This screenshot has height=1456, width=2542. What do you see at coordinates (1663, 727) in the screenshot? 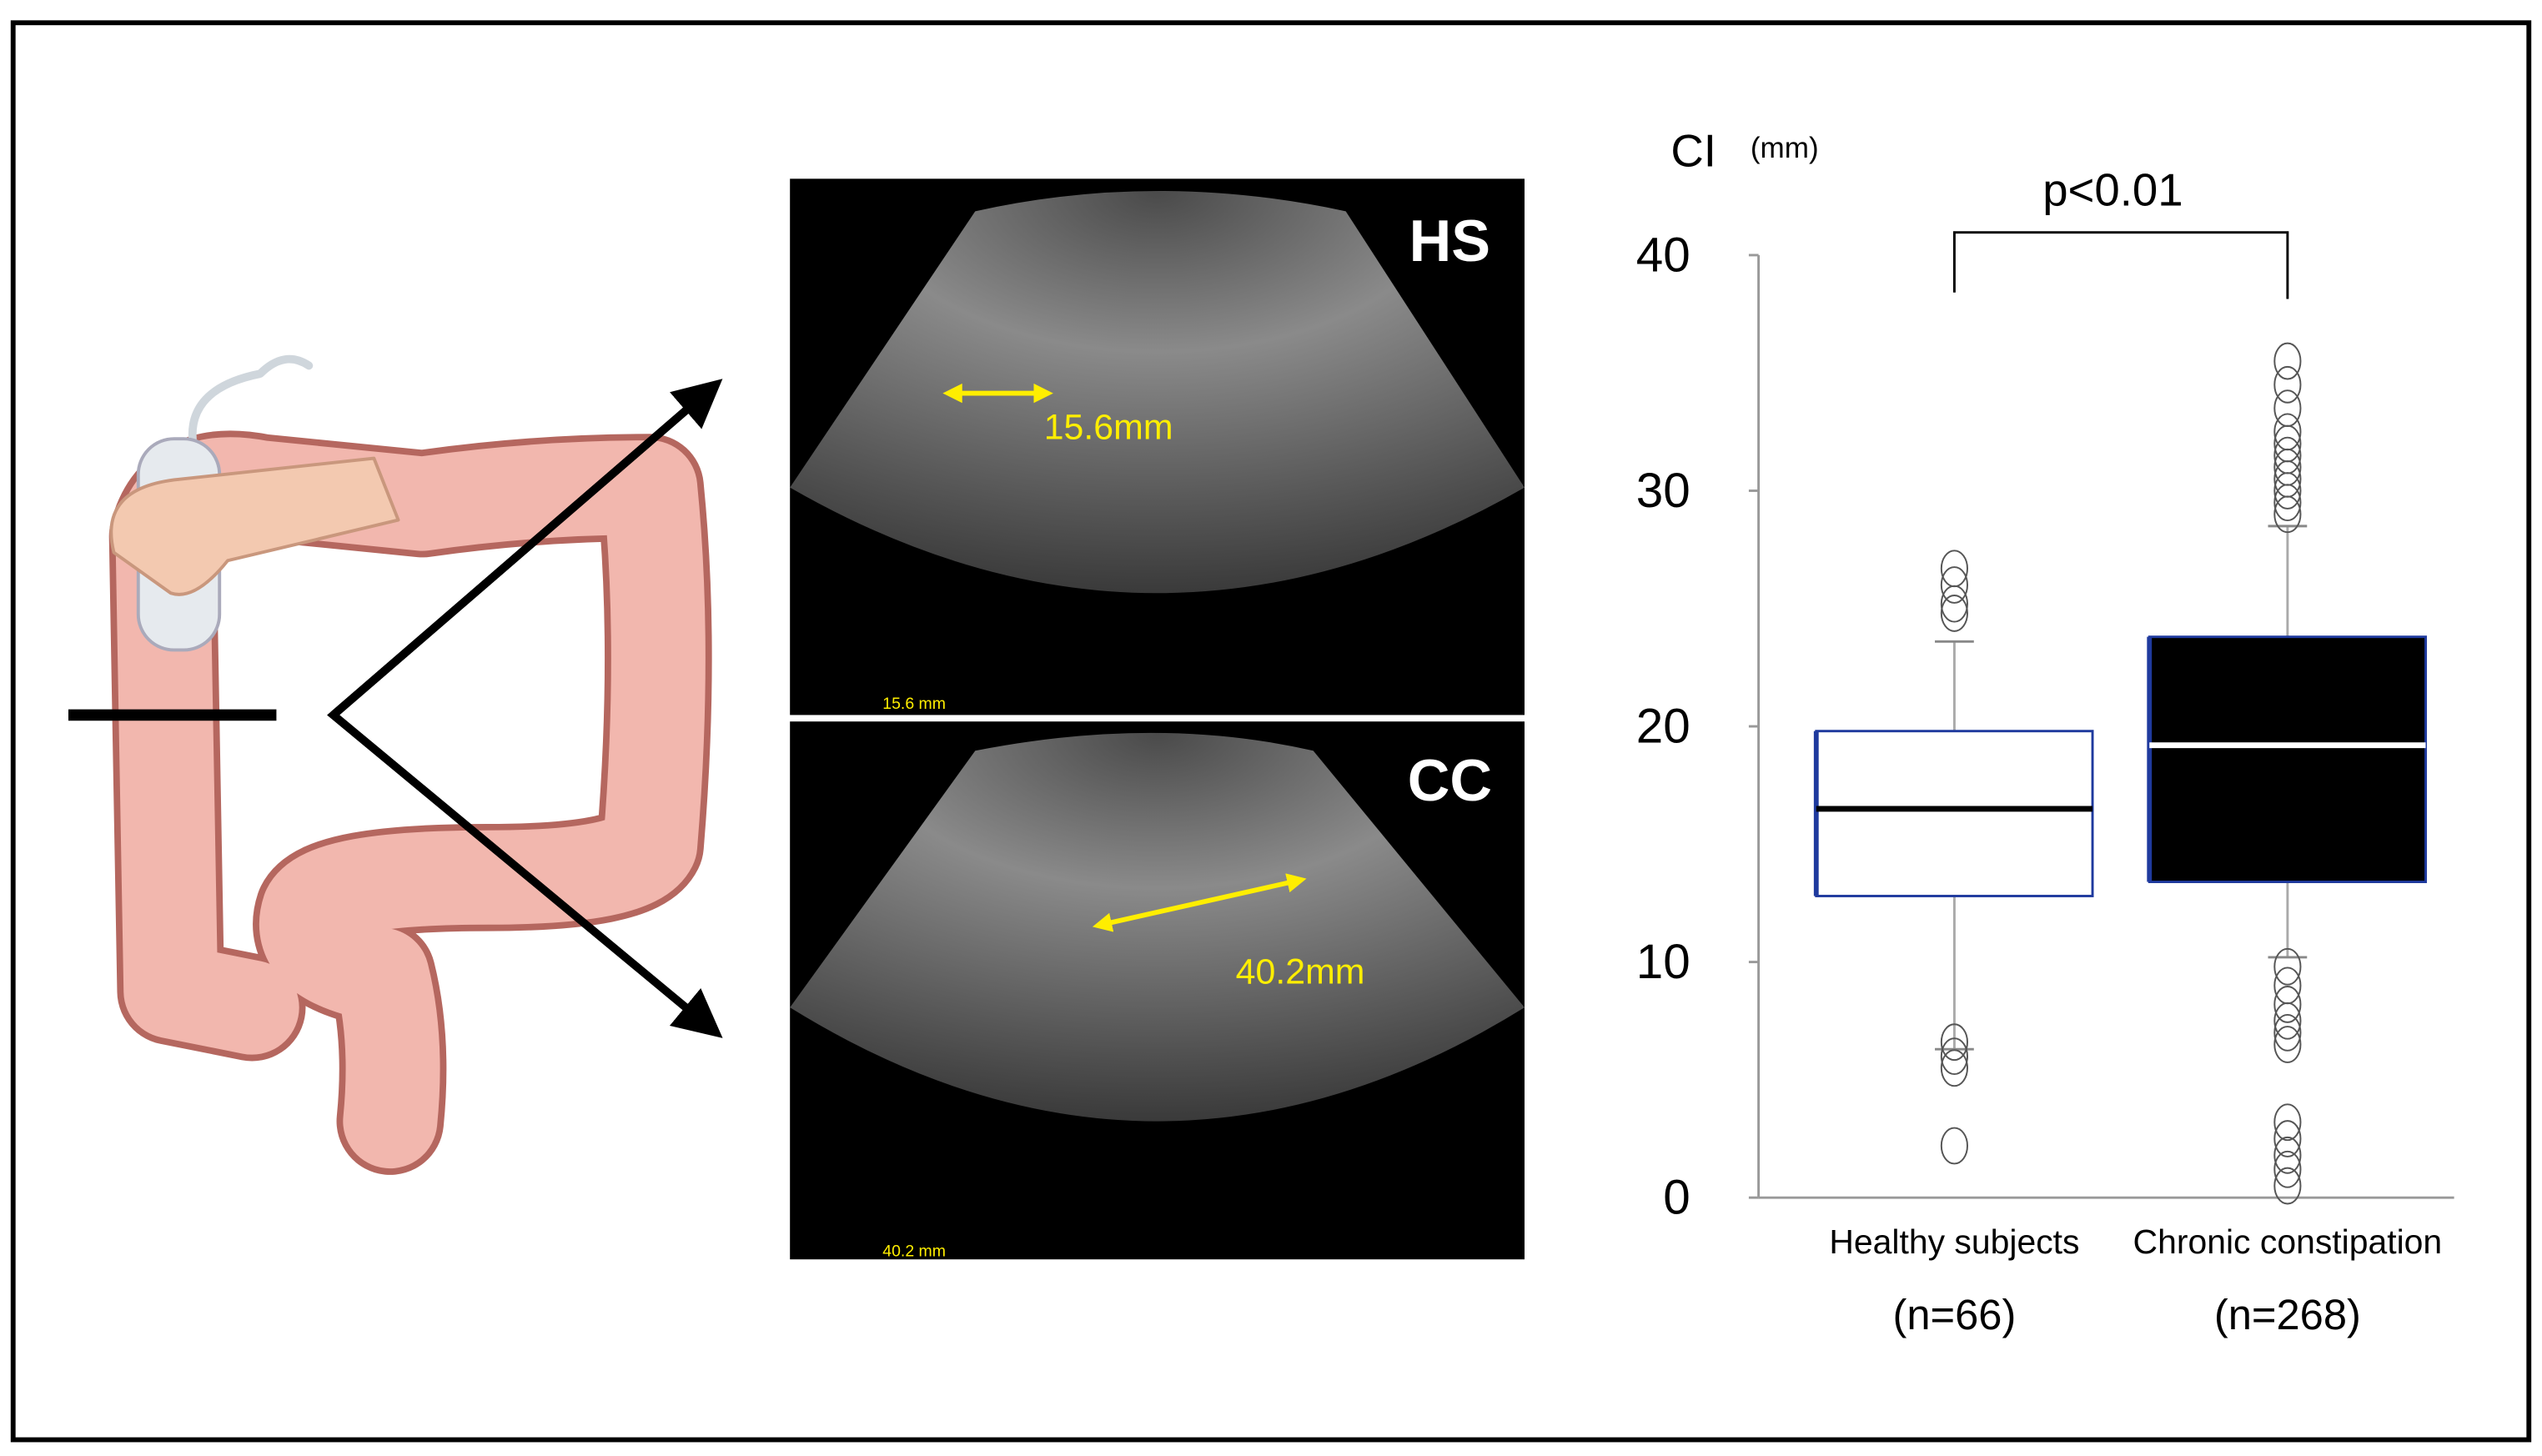
I see `y-tick-label: 20` at bounding box center [1663, 727].